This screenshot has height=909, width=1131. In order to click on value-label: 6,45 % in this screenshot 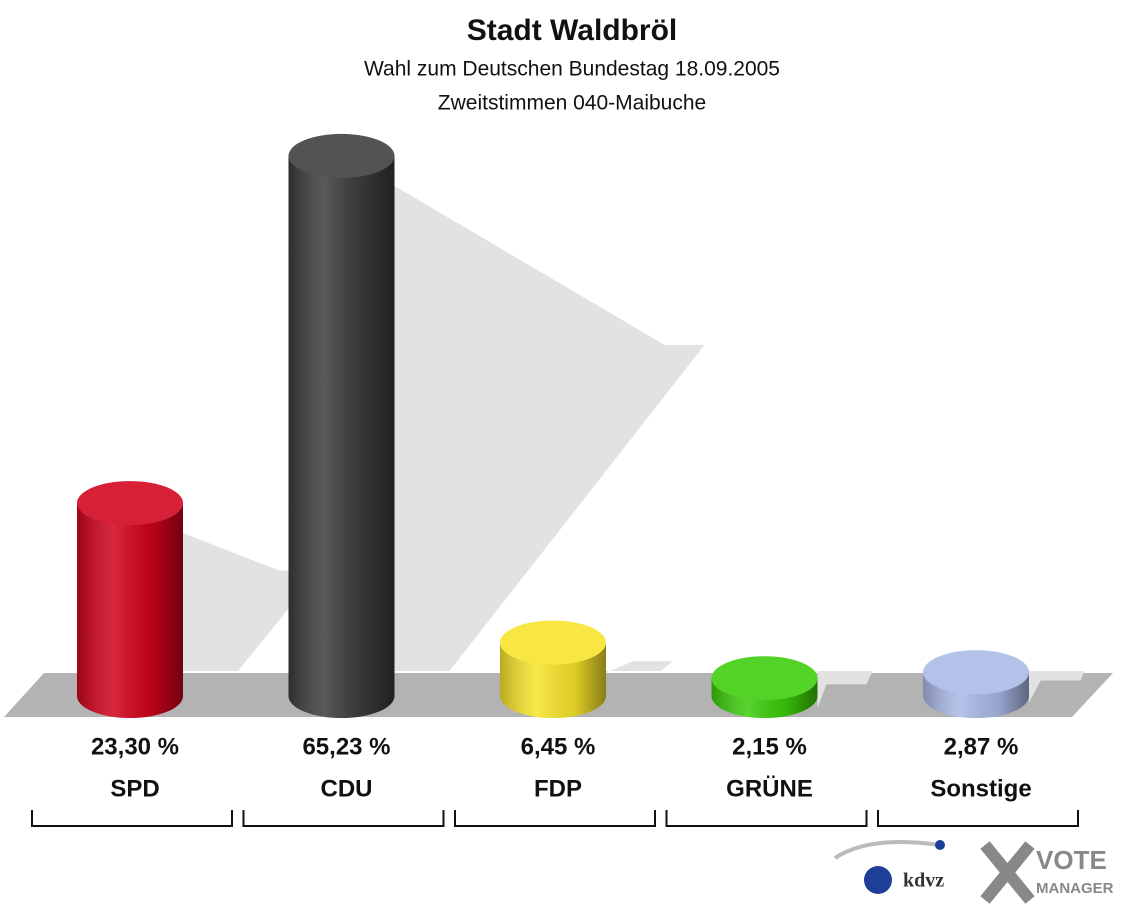, I will do `click(558, 746)`.